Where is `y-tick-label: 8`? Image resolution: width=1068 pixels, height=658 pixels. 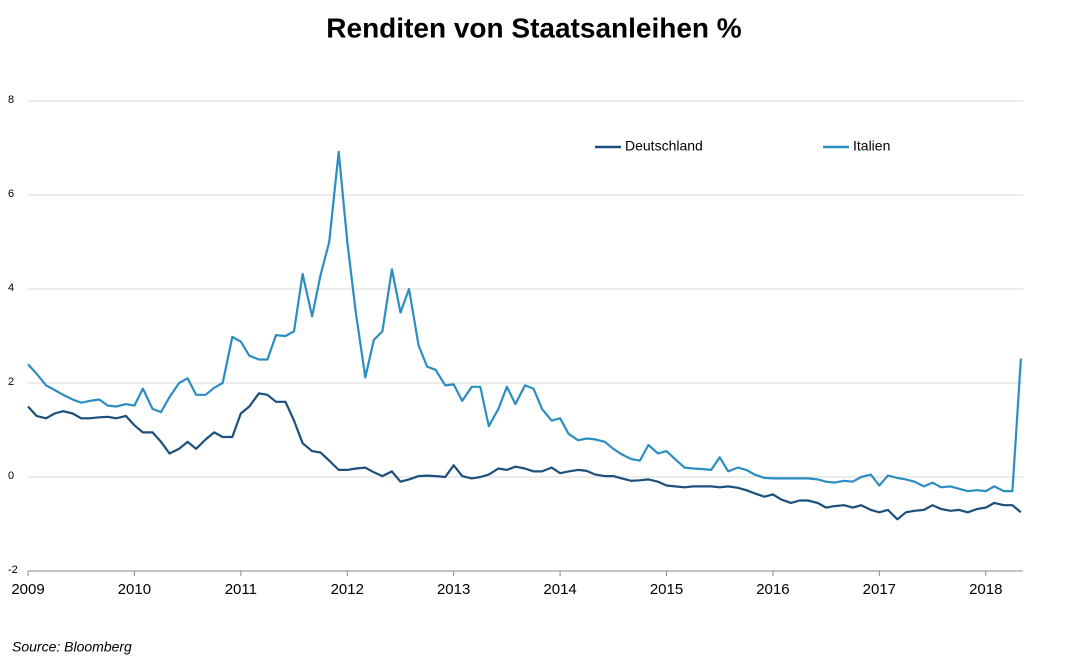
y-tick-label: 8 is located at coordinates (11, 100).